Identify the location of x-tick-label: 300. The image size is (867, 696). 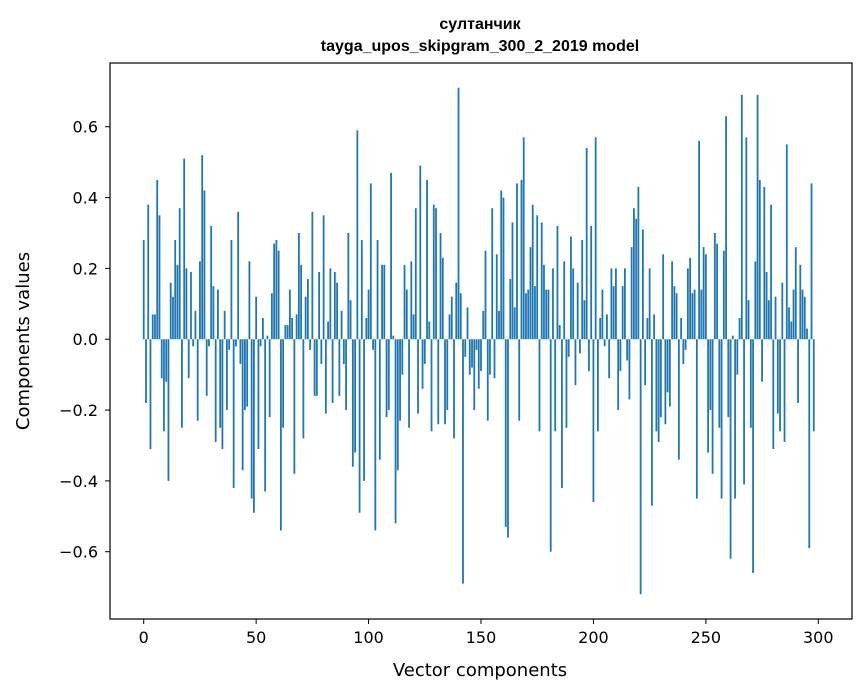
(818, 637).